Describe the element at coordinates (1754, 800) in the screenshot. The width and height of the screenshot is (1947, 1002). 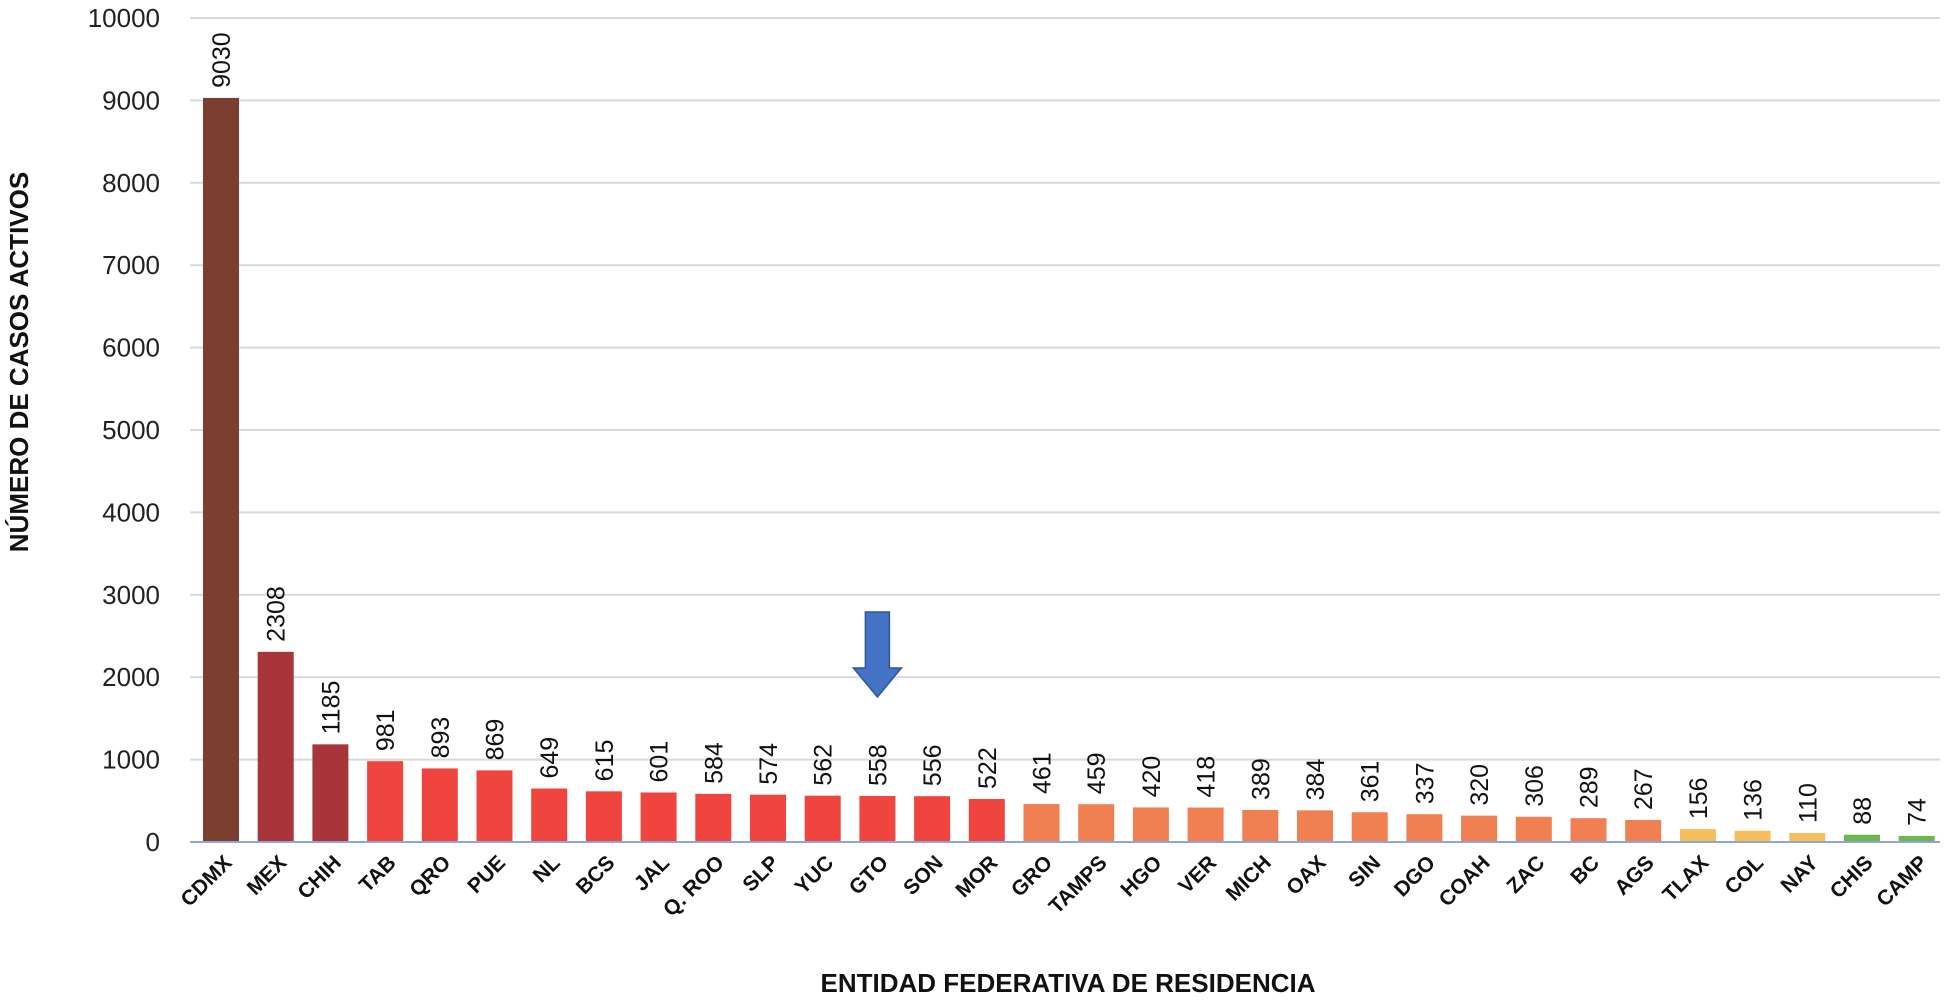
I see `data-label: 136` at that location.